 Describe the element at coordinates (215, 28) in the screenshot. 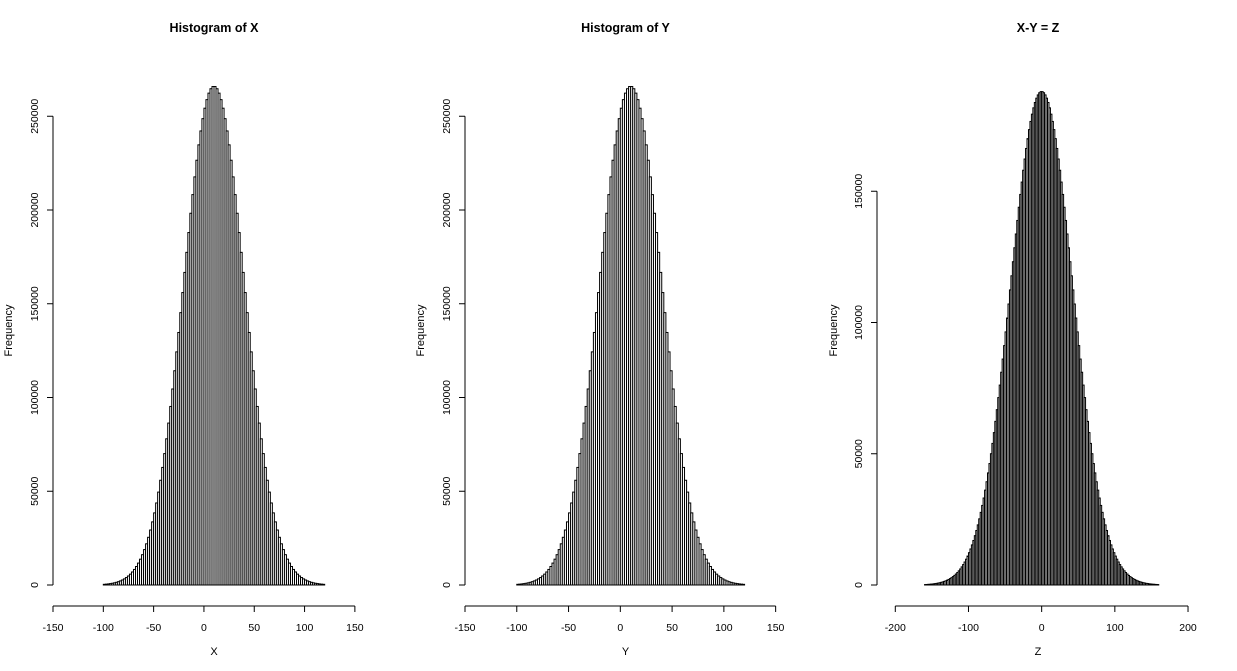

I see `chart-title: Histogram of X` at that location.